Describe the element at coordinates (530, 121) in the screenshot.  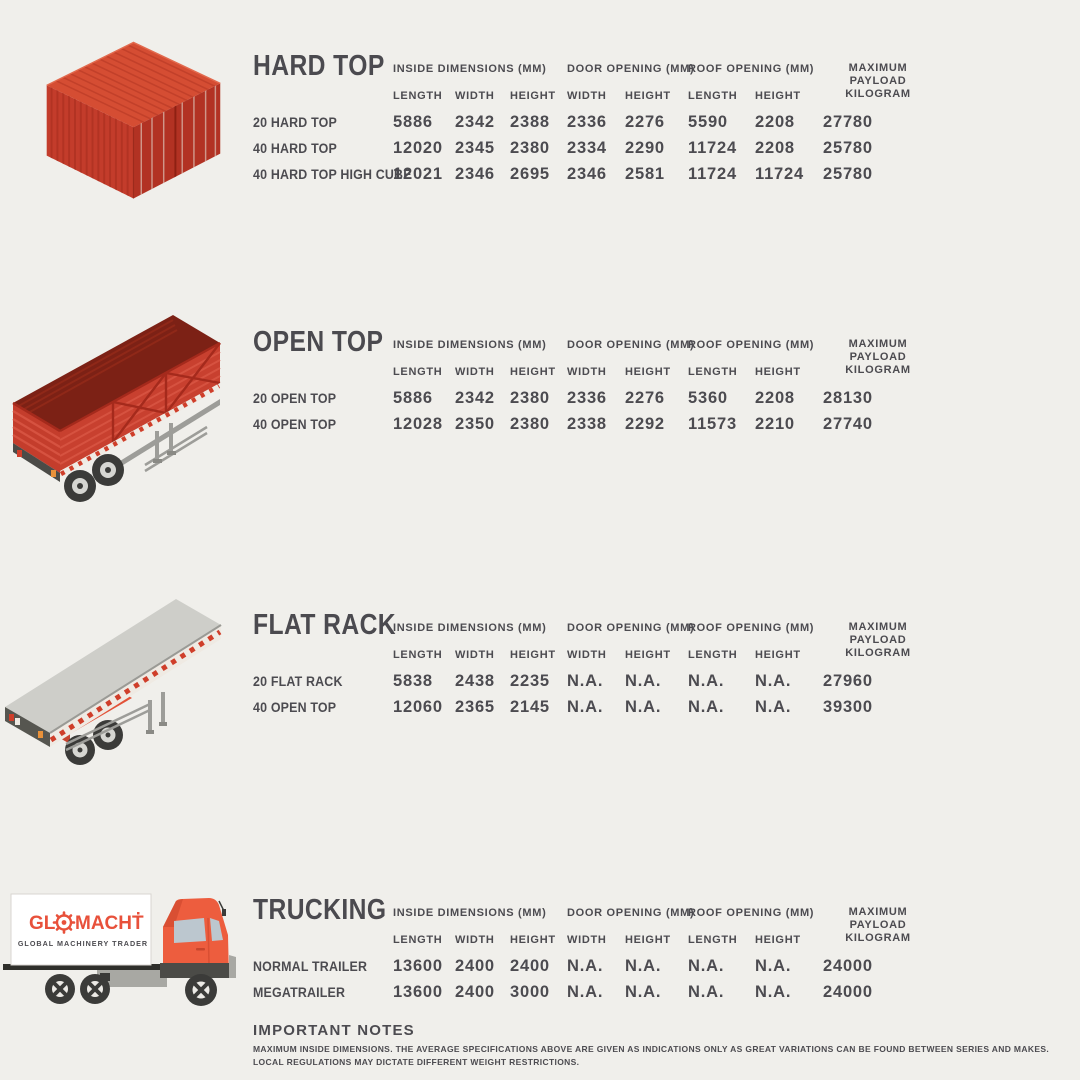
I see `spec-value: 2388` at that location.